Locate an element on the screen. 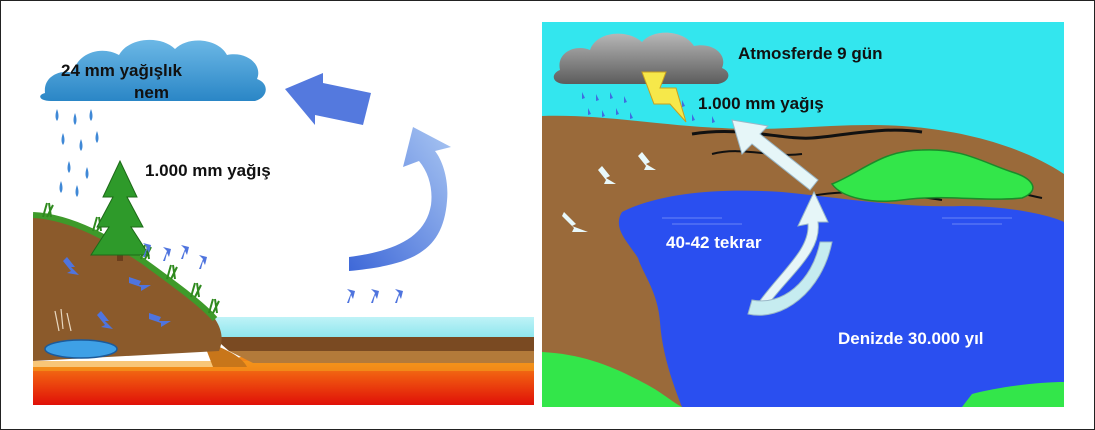 This screenshot has width=1095, height=430. infiltration-arrows-icon is located at coordinates (117, 293).